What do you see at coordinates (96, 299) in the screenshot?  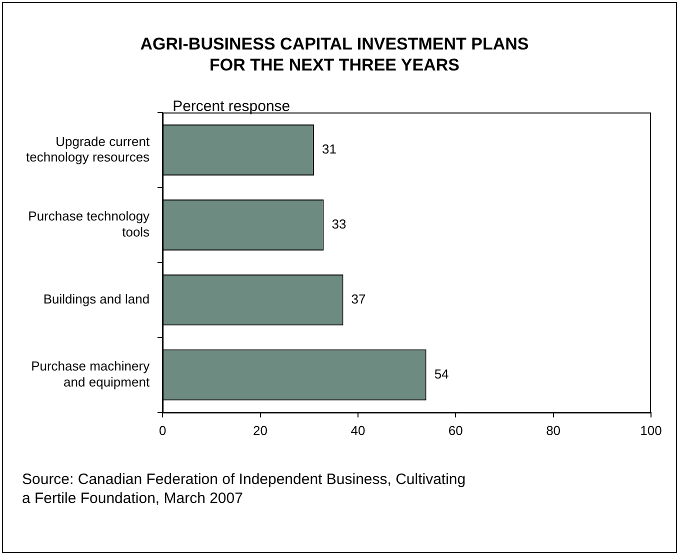 I see `y-tick-label: Buildings and land` at bounding box center [96, 299].